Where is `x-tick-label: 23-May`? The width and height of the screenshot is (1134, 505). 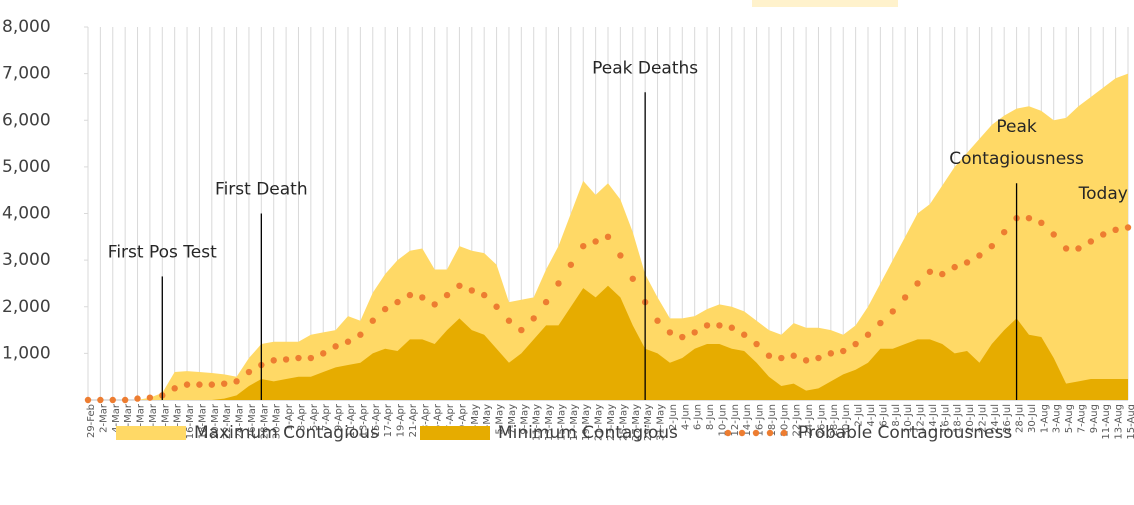 x-tick-label: 23-May is located at coordinates (611, 422).